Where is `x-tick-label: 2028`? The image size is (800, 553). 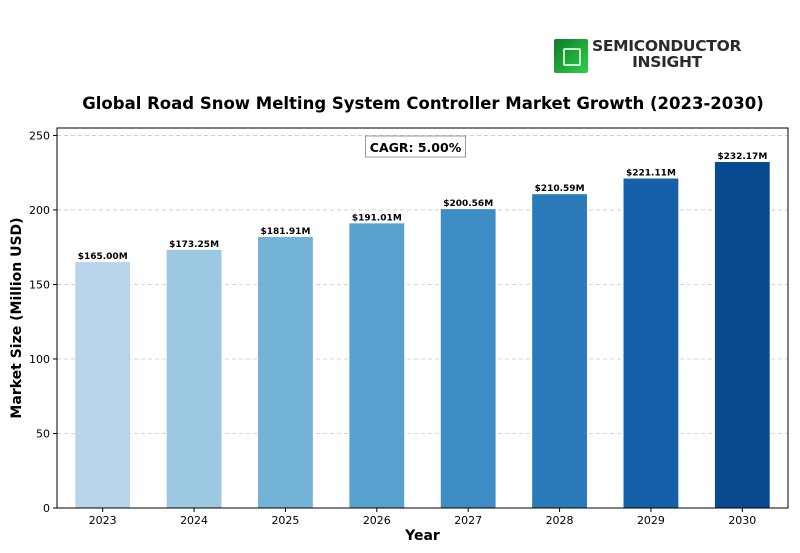 x-tick-label: 2028 is located at coordinates (560, 520).